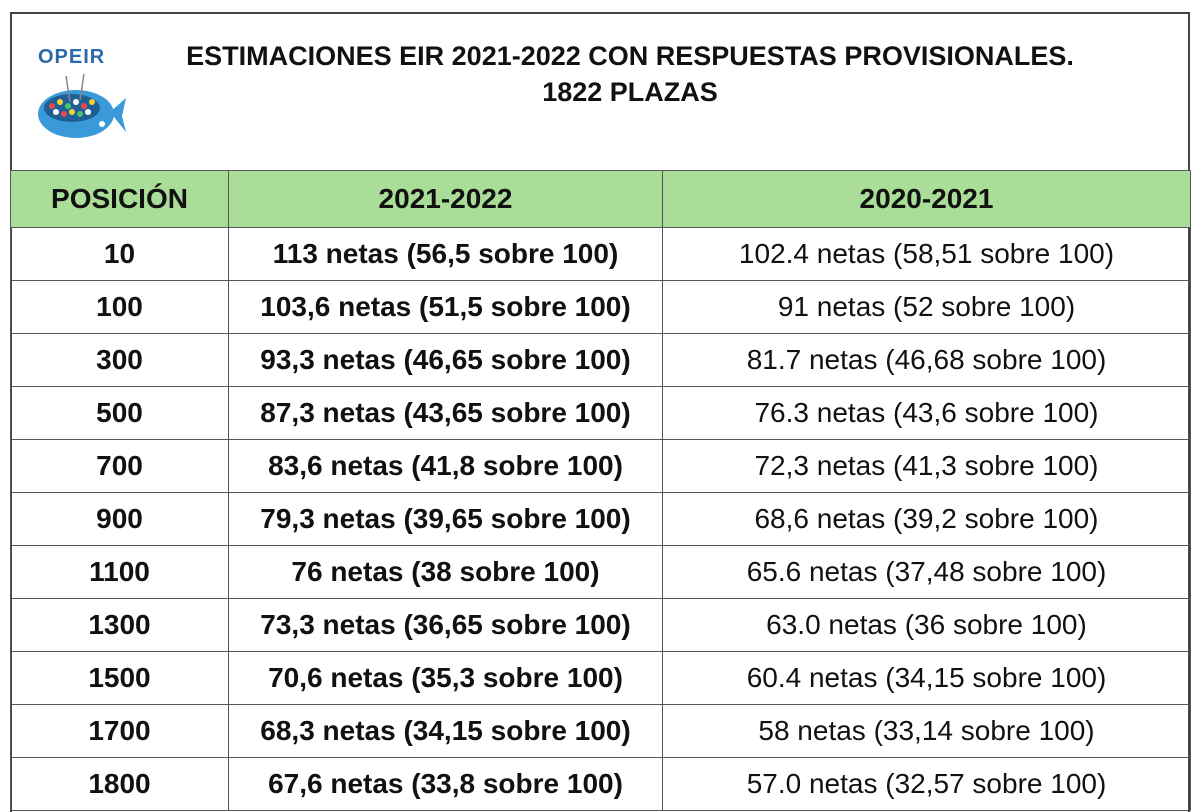 The image size is (1200, 812). I want to click on current-year-cell: 87,3 netas (43,65 sobre 100), so click(445, 413).